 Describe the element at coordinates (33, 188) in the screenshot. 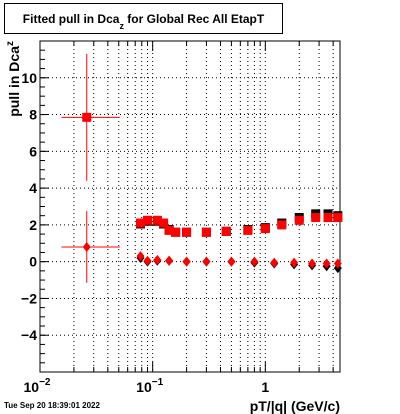

I see `y-tick-label: 4` at that location.